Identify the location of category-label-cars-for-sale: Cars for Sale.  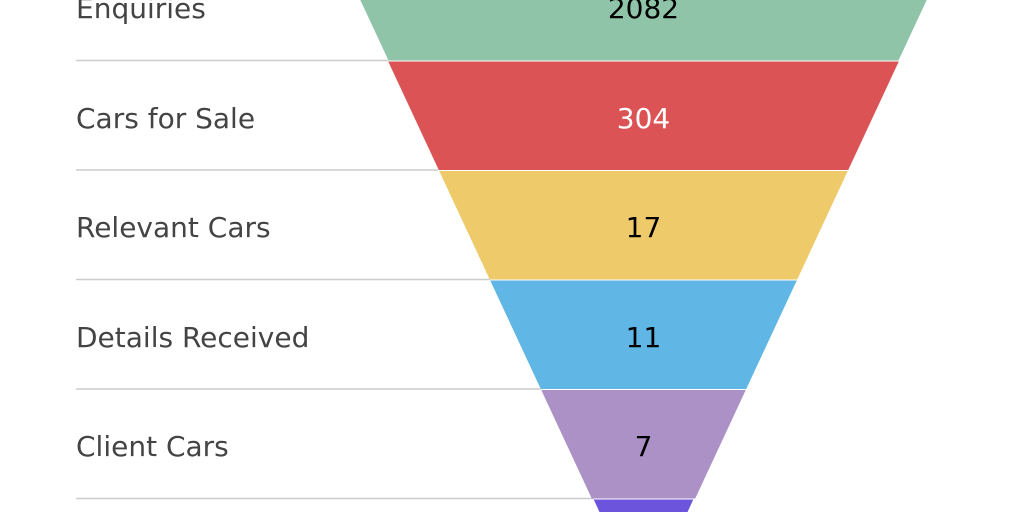
(165, 118).